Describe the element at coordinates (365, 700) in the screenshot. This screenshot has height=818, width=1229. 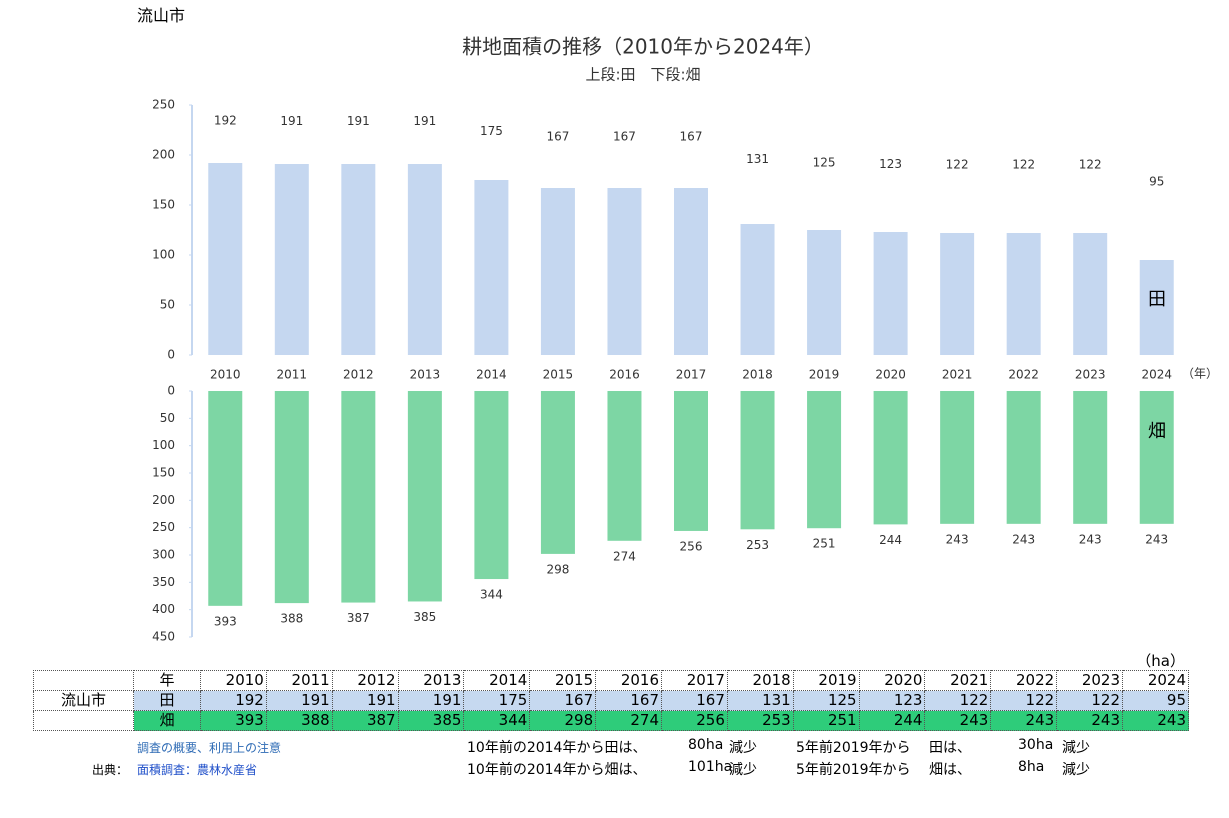
I see `value-cell: 191` at that location.